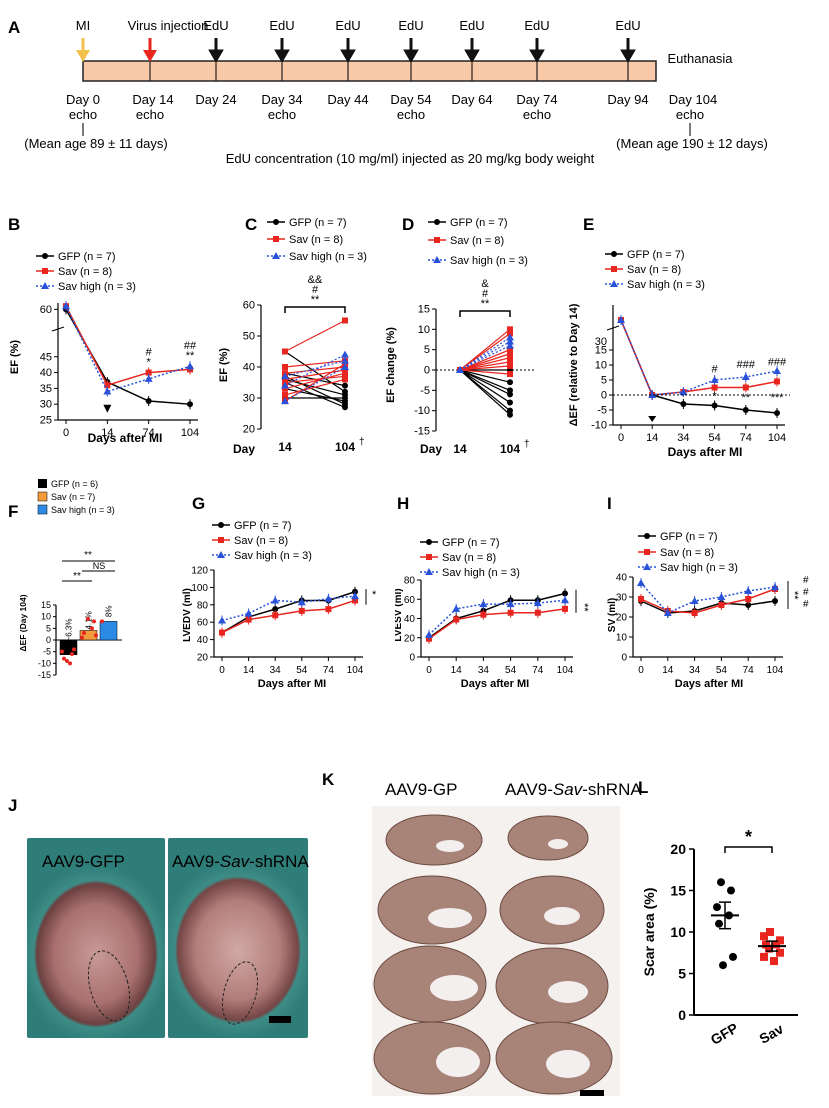 The height and width of the screenshot is (1108, 829). I want to click on echo-label: echo, so click(411, 114).